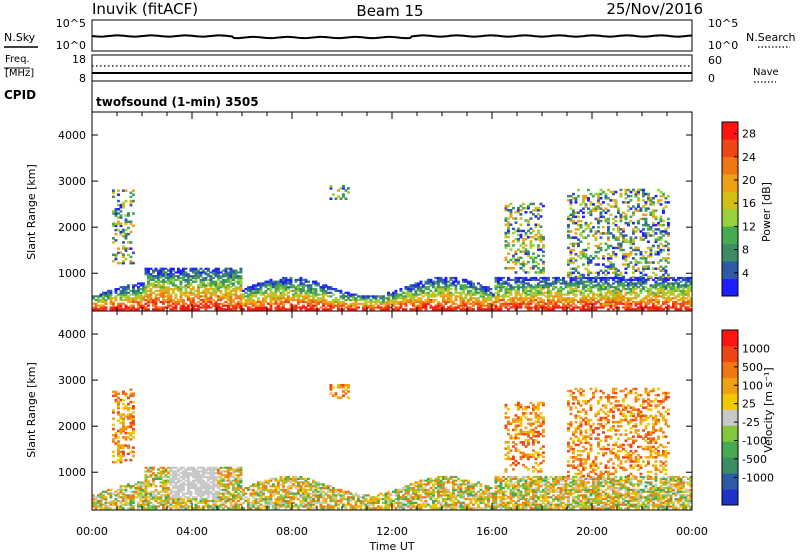 This screenshot has width=800, height=554. Describe the element at coordinates (20, 95) in the screenshot. I see `cpid-label: CPID` at that location.